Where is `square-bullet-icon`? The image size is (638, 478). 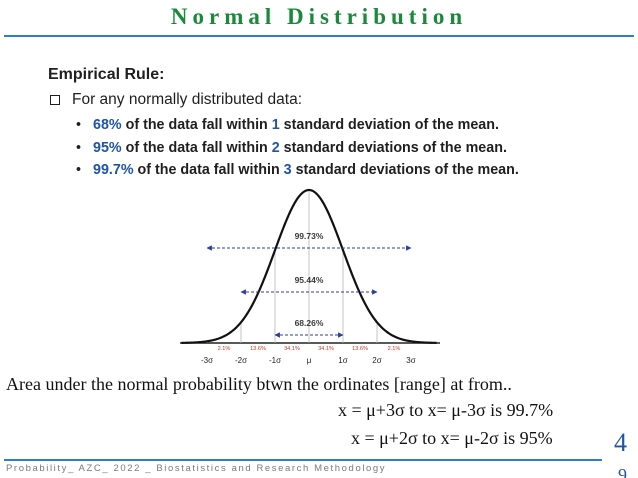 square-bullet-icon is located at coordinates (55, 100).